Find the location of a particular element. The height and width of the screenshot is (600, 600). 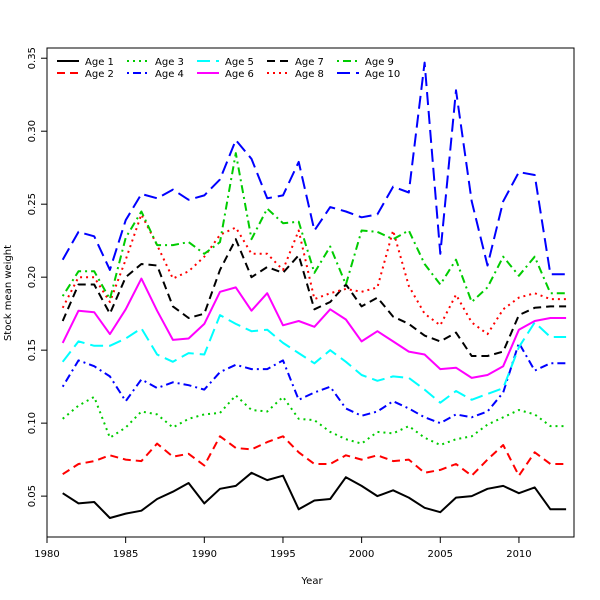

x-tick-label: 2010 is located at coordinates (518, 554).